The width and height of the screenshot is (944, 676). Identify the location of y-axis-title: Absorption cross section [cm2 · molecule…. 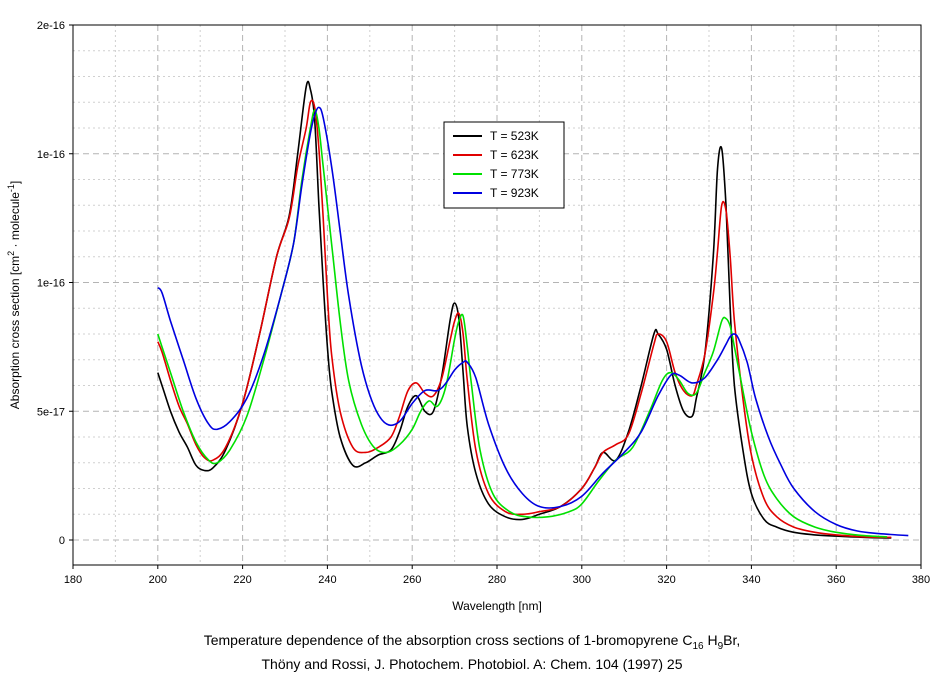
(14, 295).